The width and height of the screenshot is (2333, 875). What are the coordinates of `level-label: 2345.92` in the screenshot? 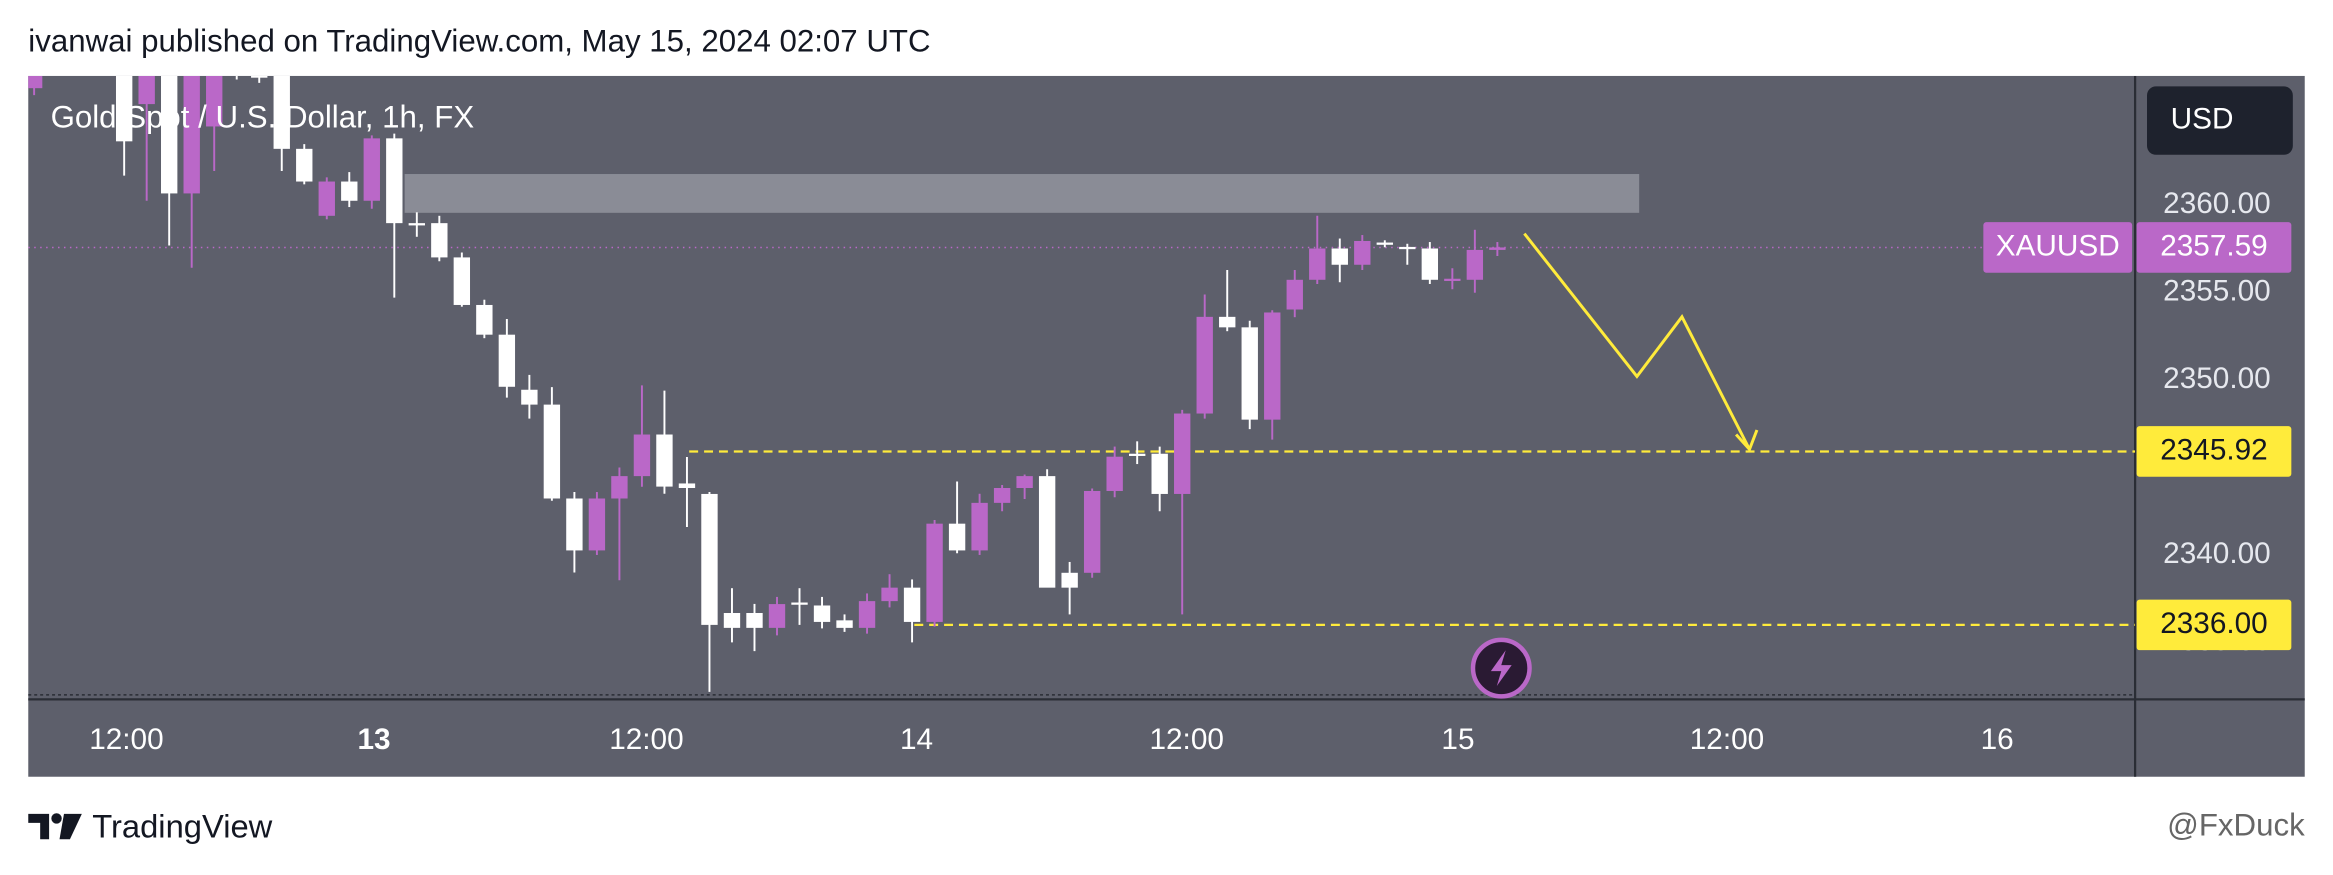 It's located at (2214, 449).